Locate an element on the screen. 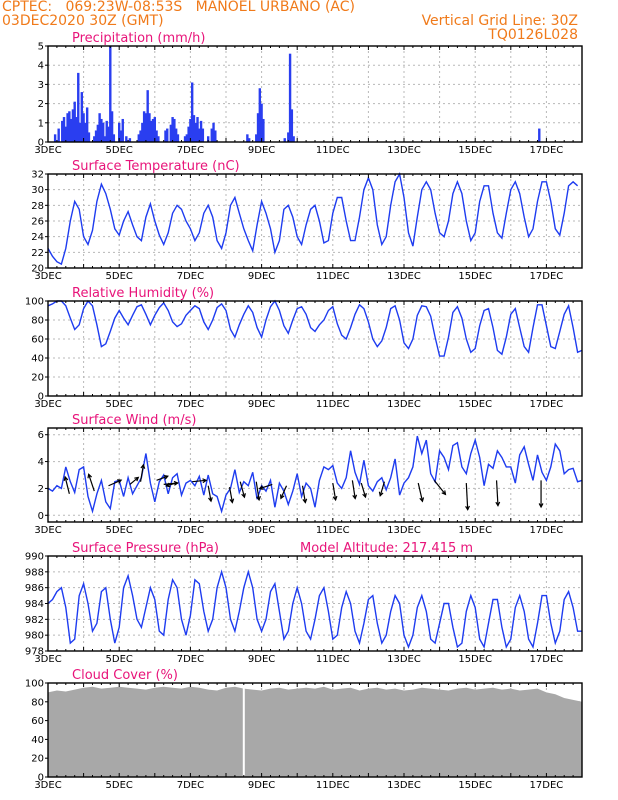 This screenshot has width=618, height=800. wind-xtick-label: 17DEC is located at coordinates (547, 530).